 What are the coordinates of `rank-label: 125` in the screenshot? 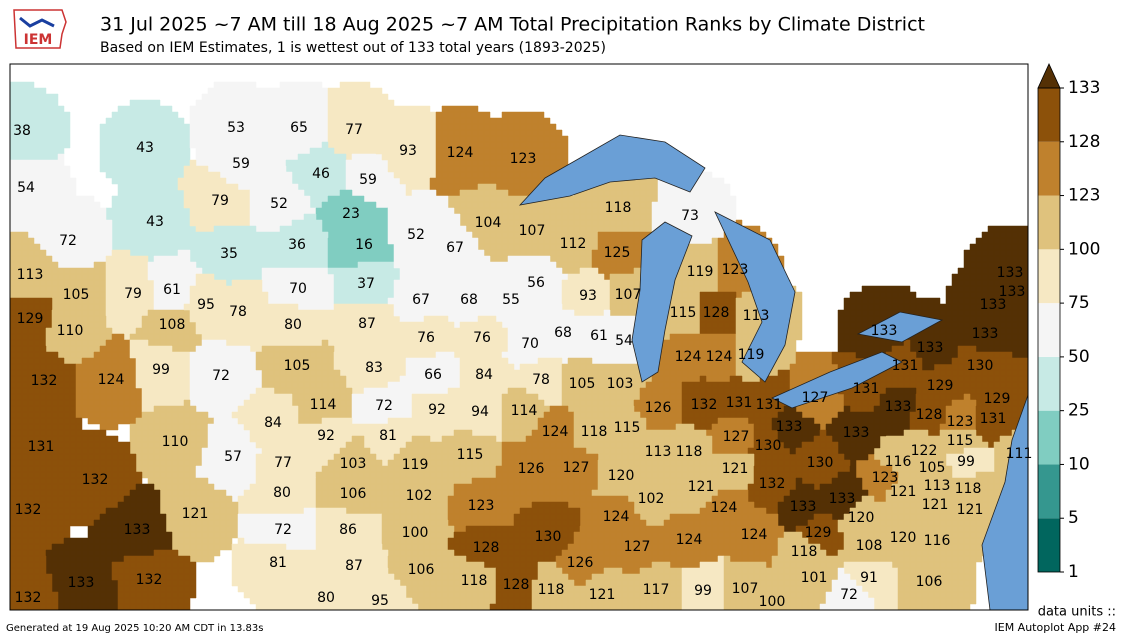 It's located at (617, 253).